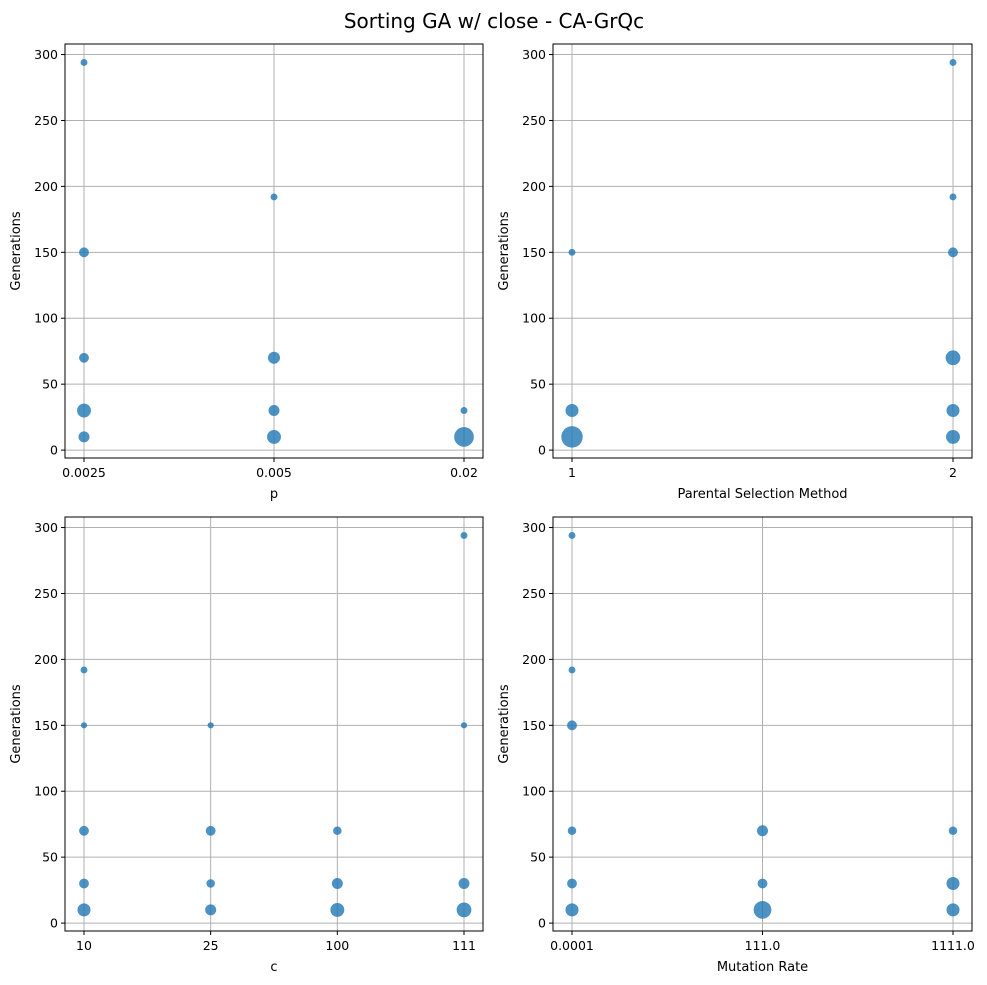 This screenshot has width=987, height=985. Describe the element at coordinates (953, 945) in the screenshot. I see `x-tick-label: 1111.0` at that location.